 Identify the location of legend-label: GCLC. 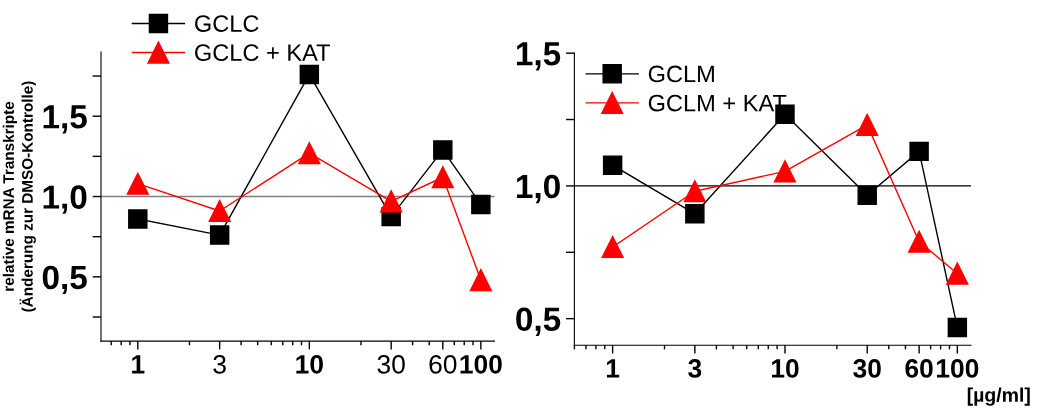
(227, 23).